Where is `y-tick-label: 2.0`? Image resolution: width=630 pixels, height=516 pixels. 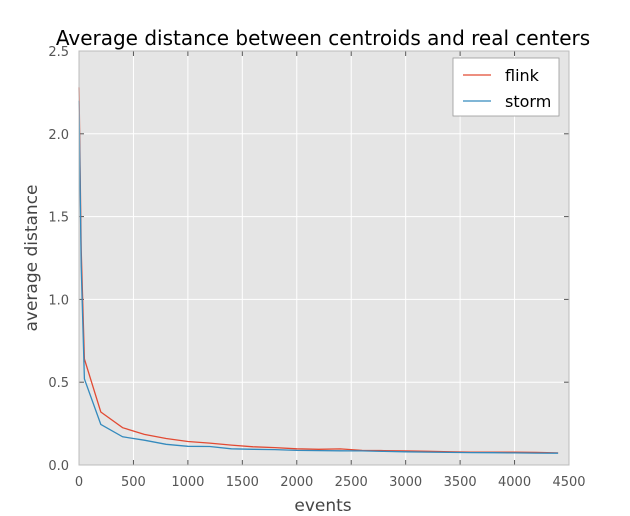 y-tick-label: 2.0 is located at coordinates (58, 135).